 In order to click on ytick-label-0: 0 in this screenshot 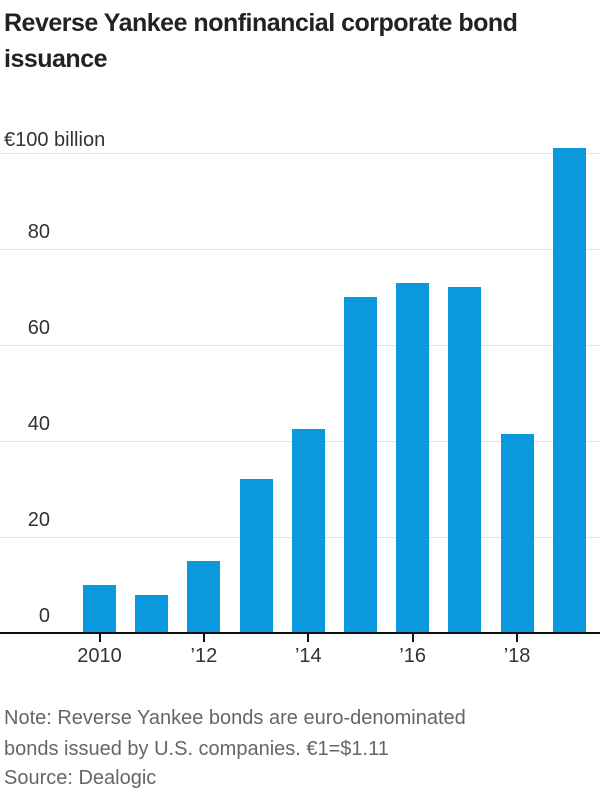, I will do `click(44, 616)`.